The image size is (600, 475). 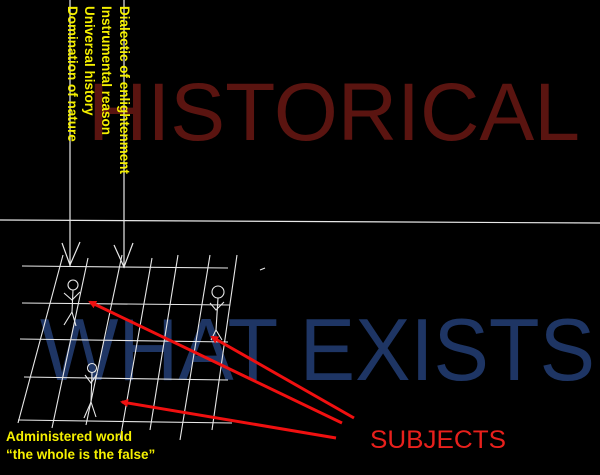 What do you see at coordinates (80, 454) in the screenshot?
I see `whole-is-false-label: “the whole is the false”` at bounding box center [80, 454].